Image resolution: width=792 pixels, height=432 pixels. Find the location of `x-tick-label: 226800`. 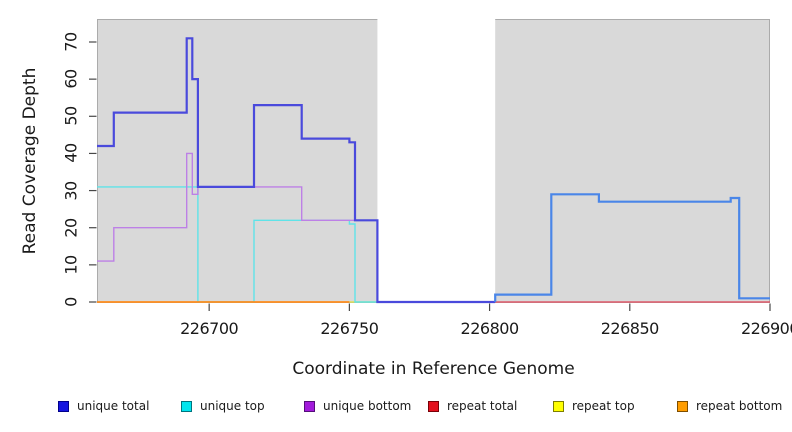

x-tick-label: 226800 is located at coordinates (490, 328).